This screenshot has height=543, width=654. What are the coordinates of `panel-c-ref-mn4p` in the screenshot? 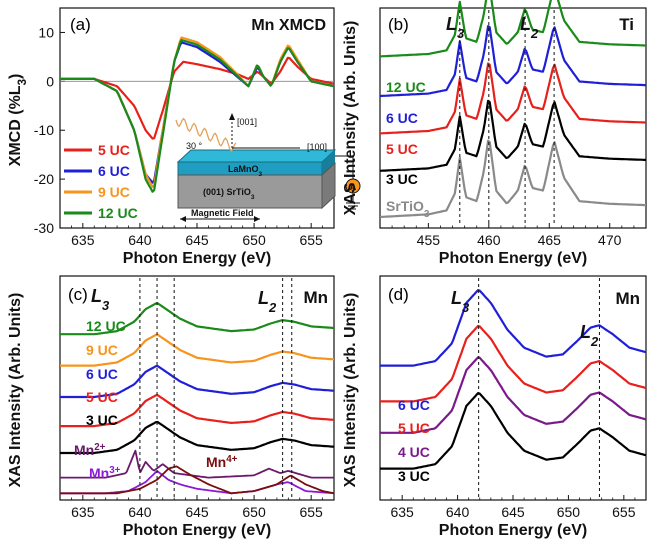 It's located at (197, 480).